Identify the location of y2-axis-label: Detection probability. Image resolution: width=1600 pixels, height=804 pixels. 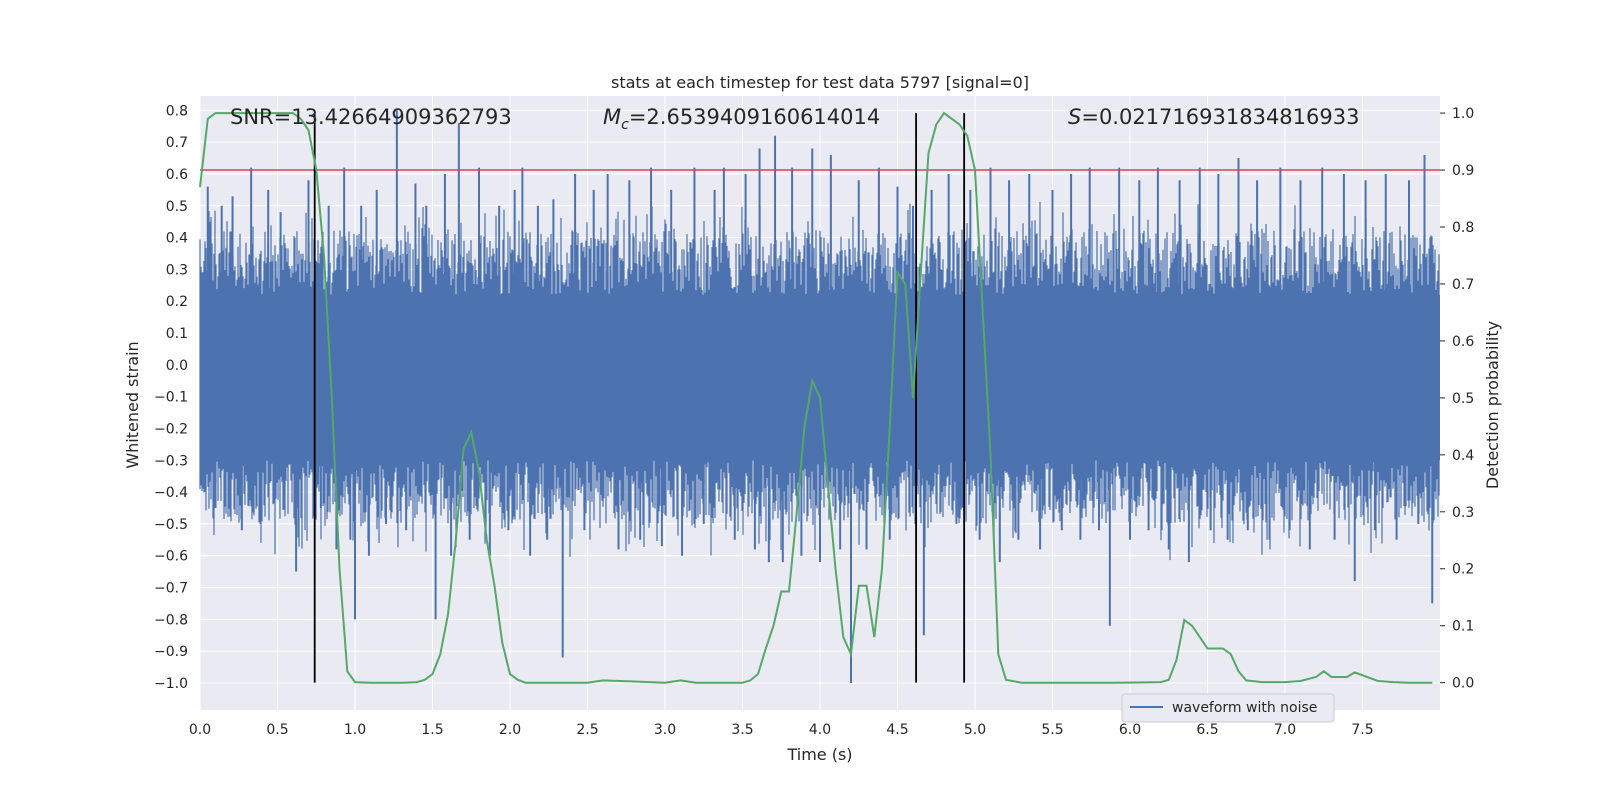
(1492, 405).